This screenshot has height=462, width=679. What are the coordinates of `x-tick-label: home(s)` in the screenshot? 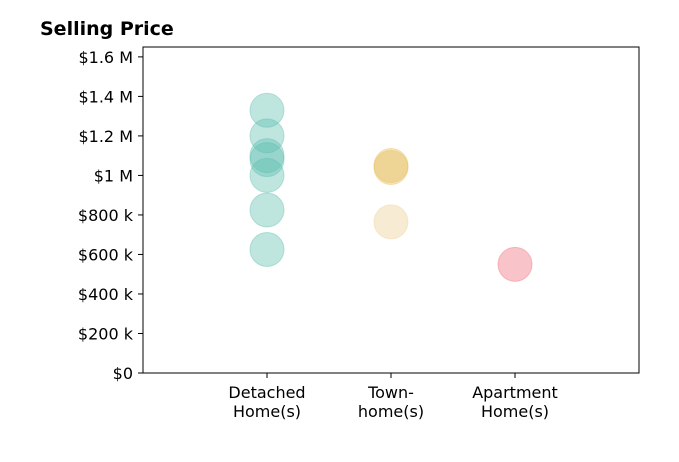 It's located at (391, 411).